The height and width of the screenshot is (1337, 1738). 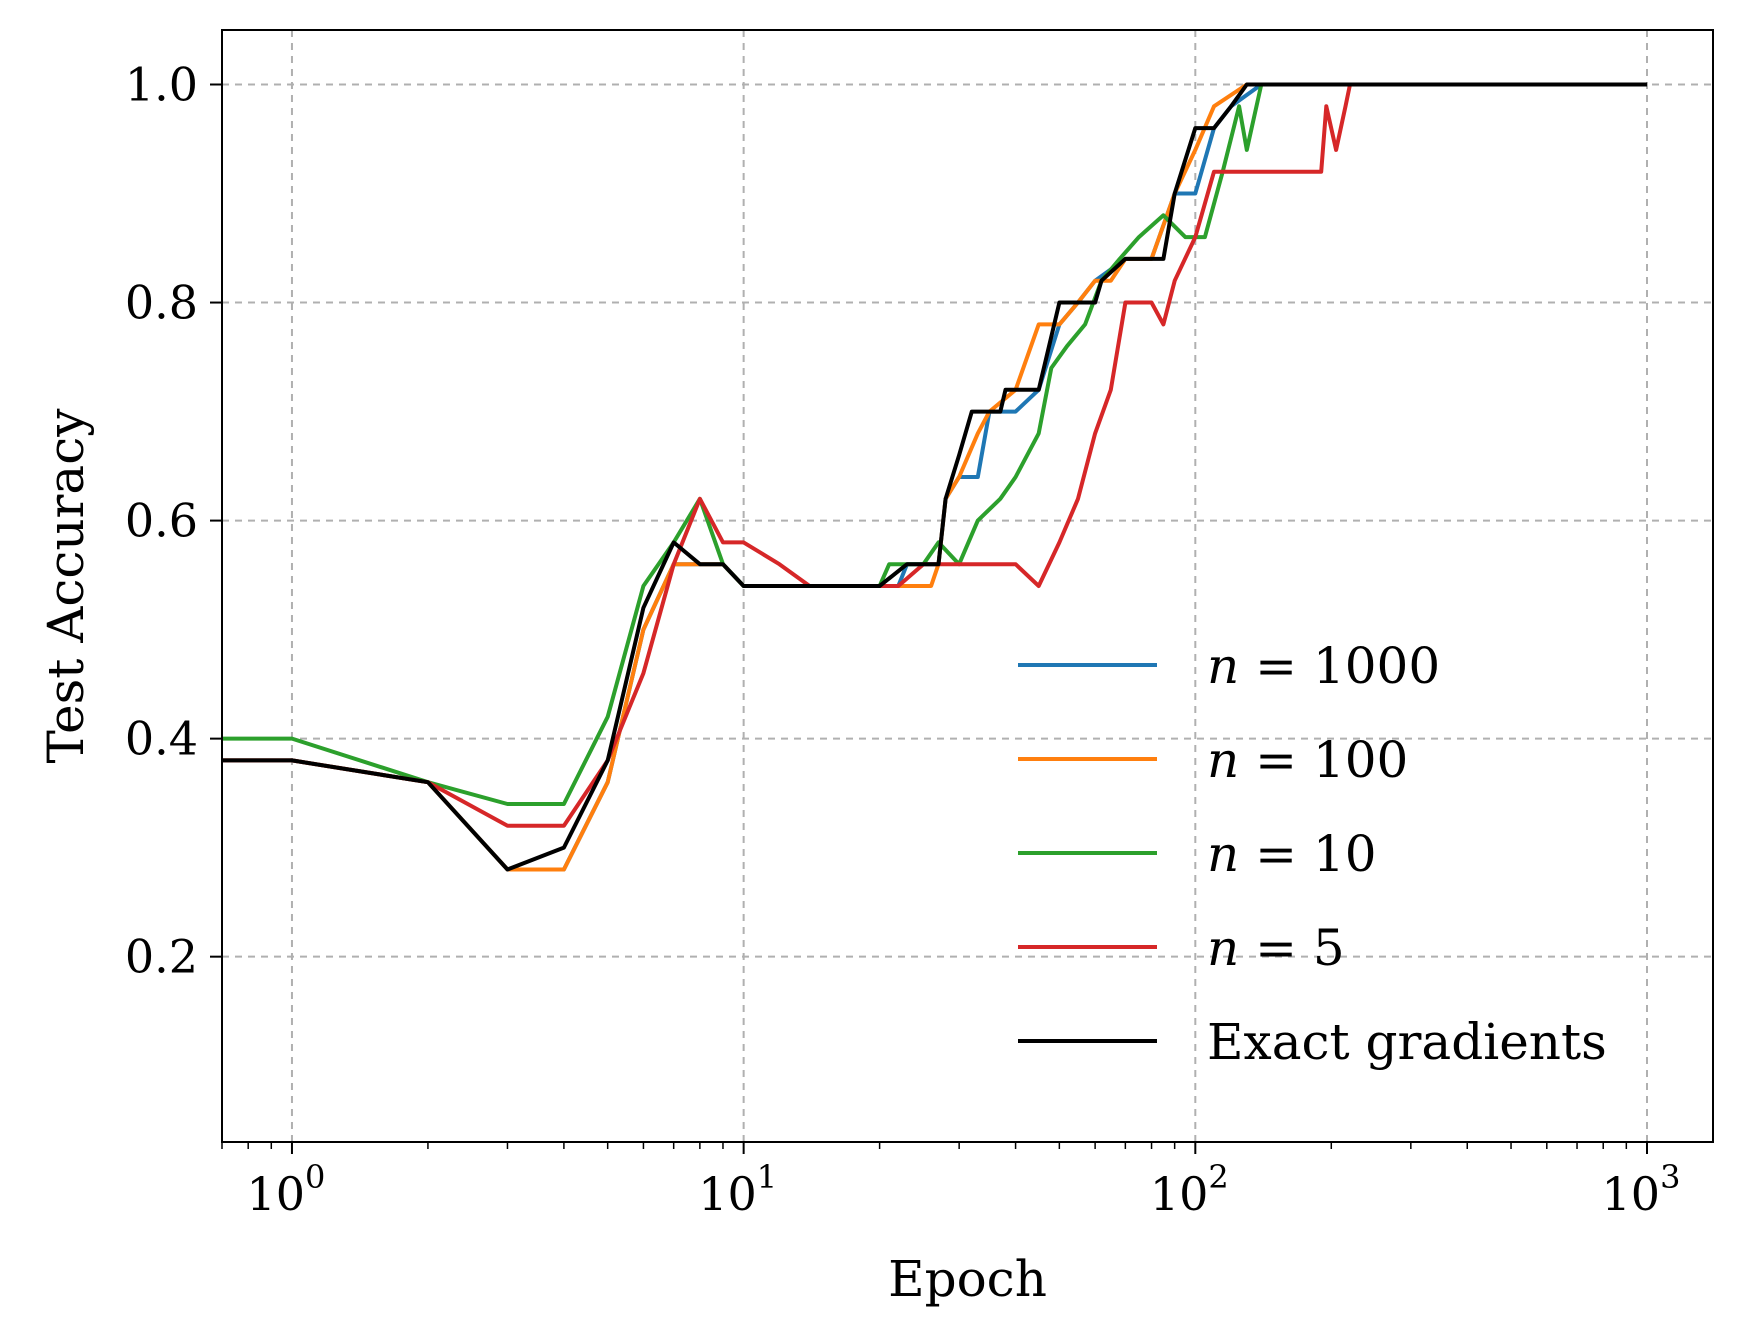 I want to click on y-axis-label: Test Accuracy, so click(x=66, y=586).